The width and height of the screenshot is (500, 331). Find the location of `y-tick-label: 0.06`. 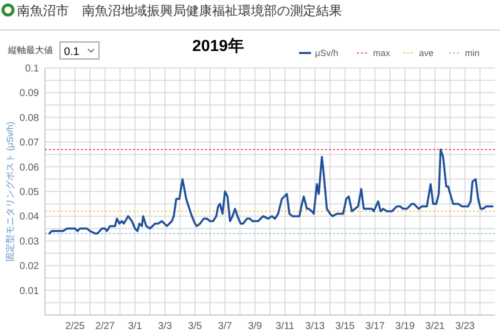

y-tick-label: 0.06 is located at coordinates (30, 168).